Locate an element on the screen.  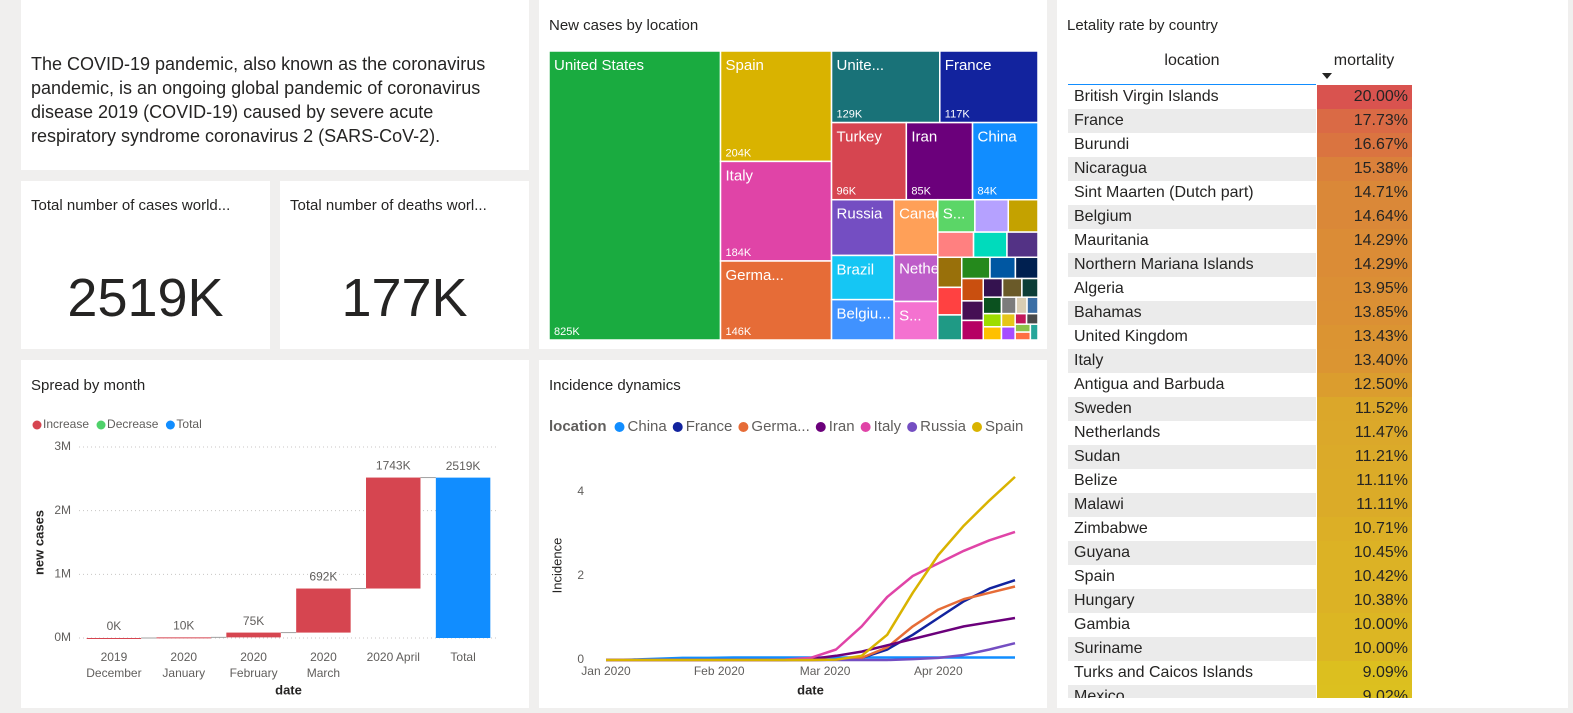
line is located at coordinates (811, 568).